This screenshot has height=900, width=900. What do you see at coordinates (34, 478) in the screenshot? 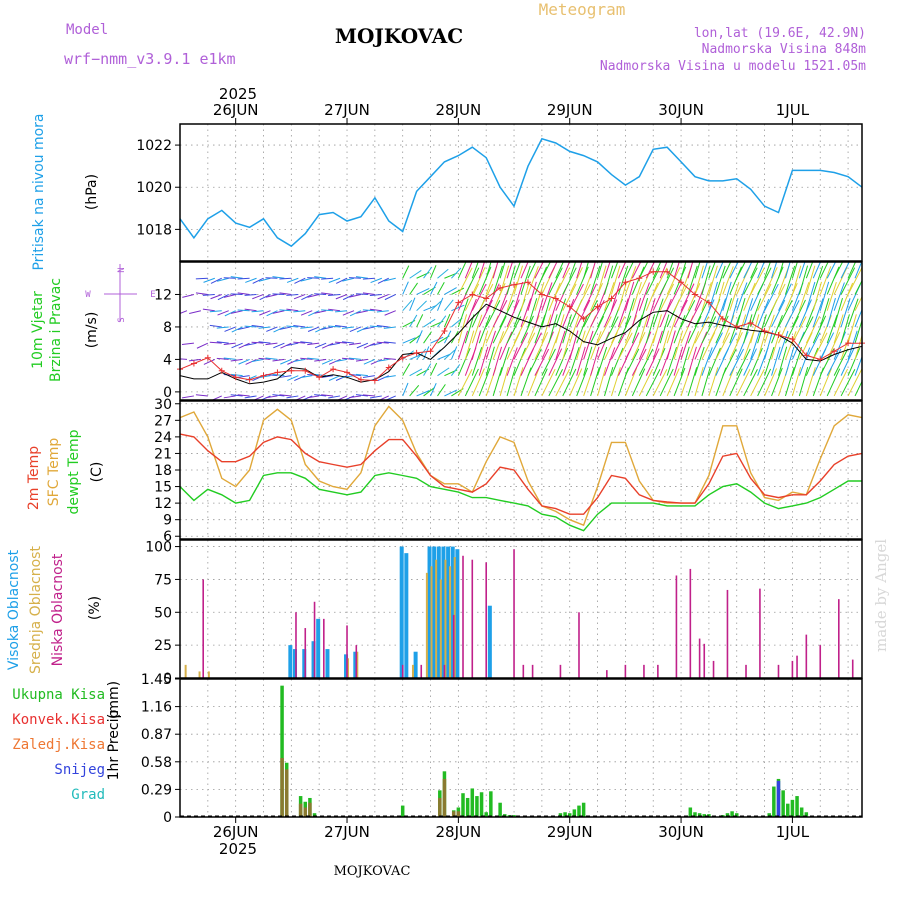
I see `temp-ylabel: 2m Temp` at bounding box center [34, 478].